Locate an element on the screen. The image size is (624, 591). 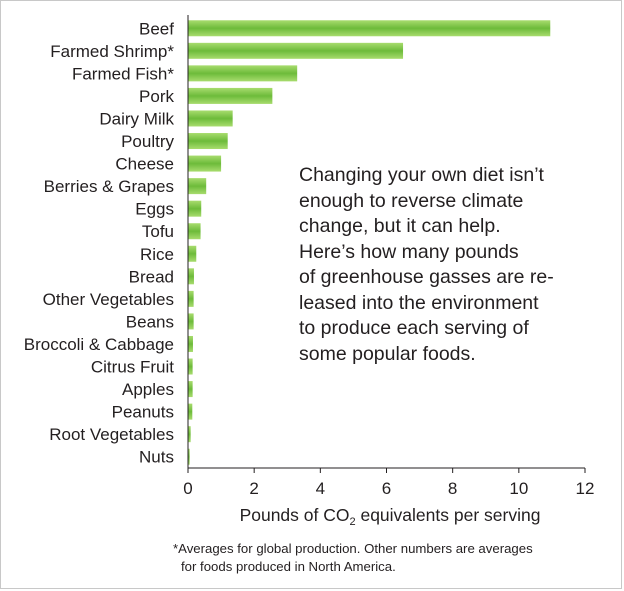
annotation-line: Here’s how many pounds is located at coordinates (409, 251).